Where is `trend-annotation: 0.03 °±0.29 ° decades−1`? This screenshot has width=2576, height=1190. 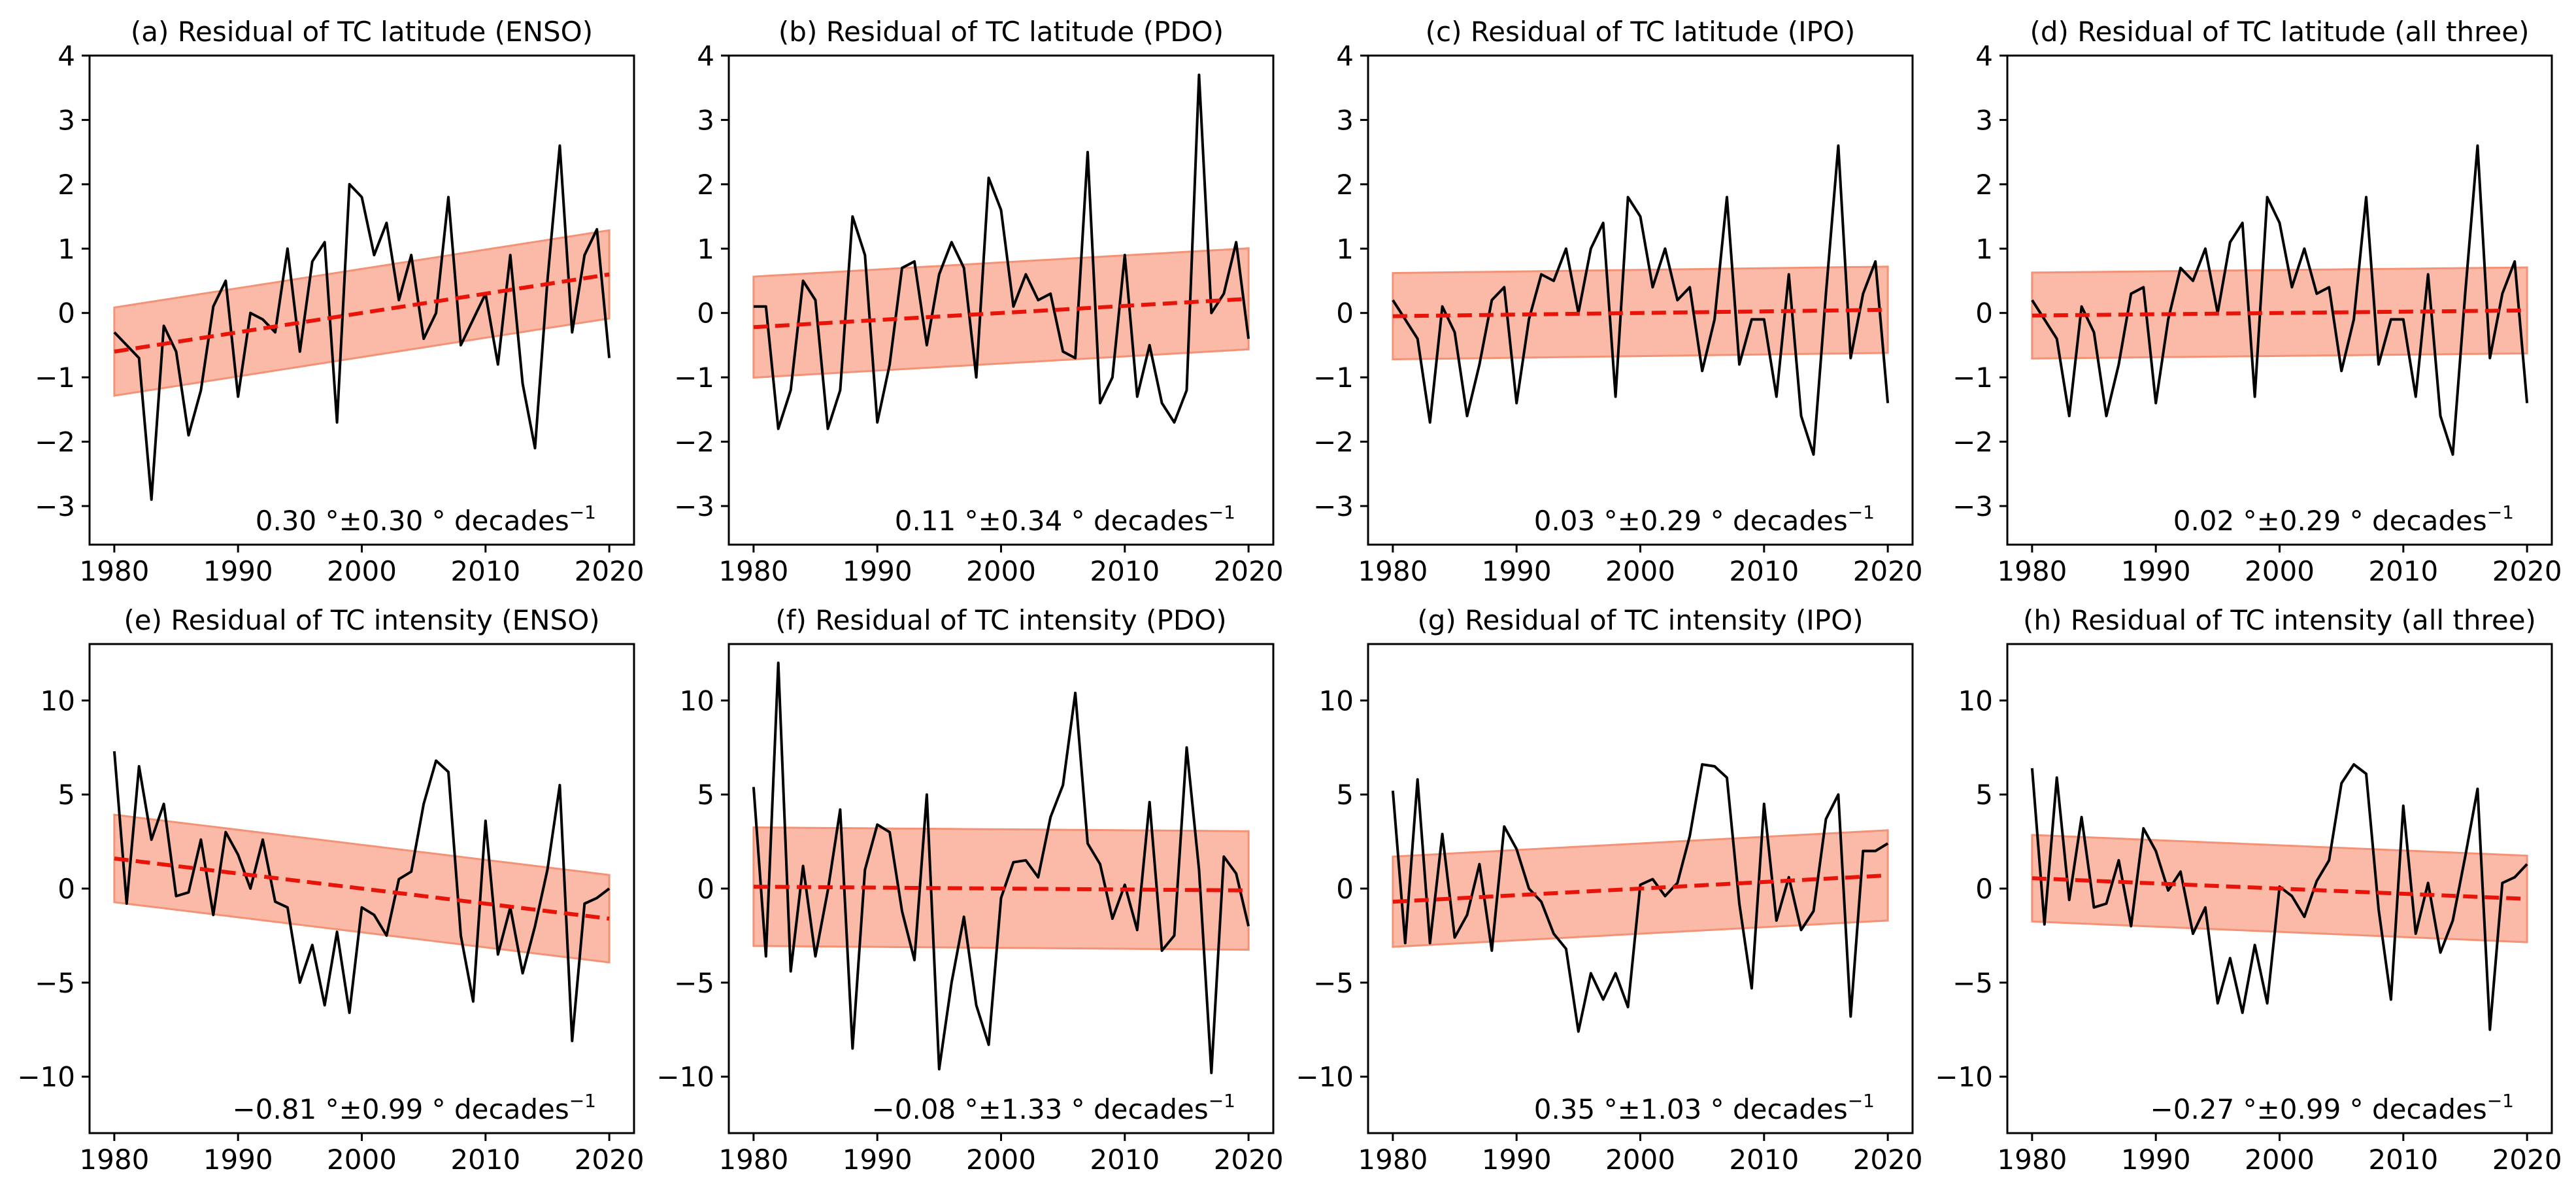
trend-annotation: 0.03 °±0.29 ° decades−1 is located at coordinates (1704, 519).